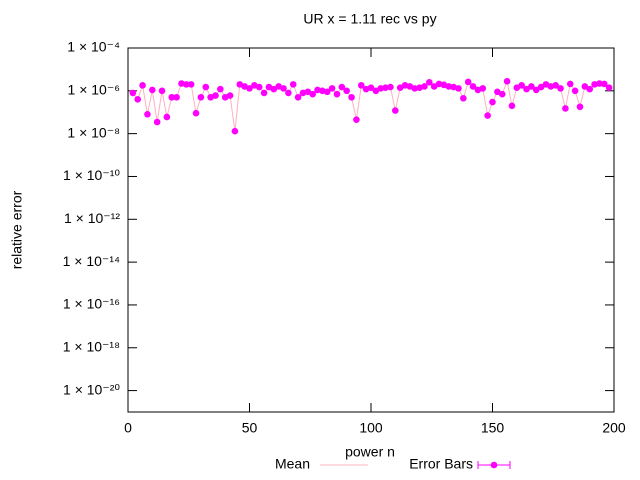 This screenshot has height=480, width=640. I want to click on y-tick-label: 1 × 10⁻¹⁶, so click(91, 304).